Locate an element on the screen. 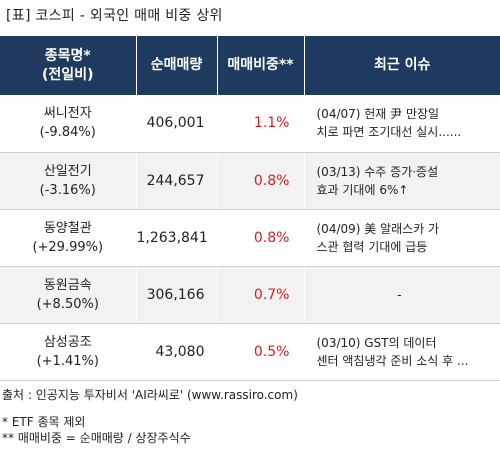 This screenshot has height=450, width=500. table-row: 동원금속 (+8.50%) 306,166 0.7% - is located at coordinates (250, 295).